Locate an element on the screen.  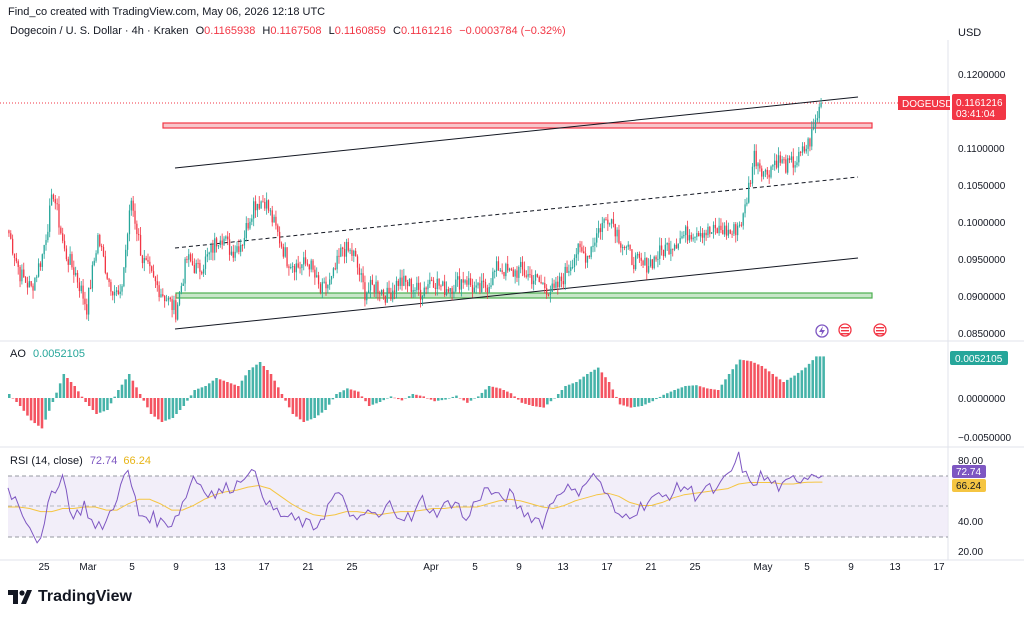
ao-histogram is located at coordinates (416, 392).